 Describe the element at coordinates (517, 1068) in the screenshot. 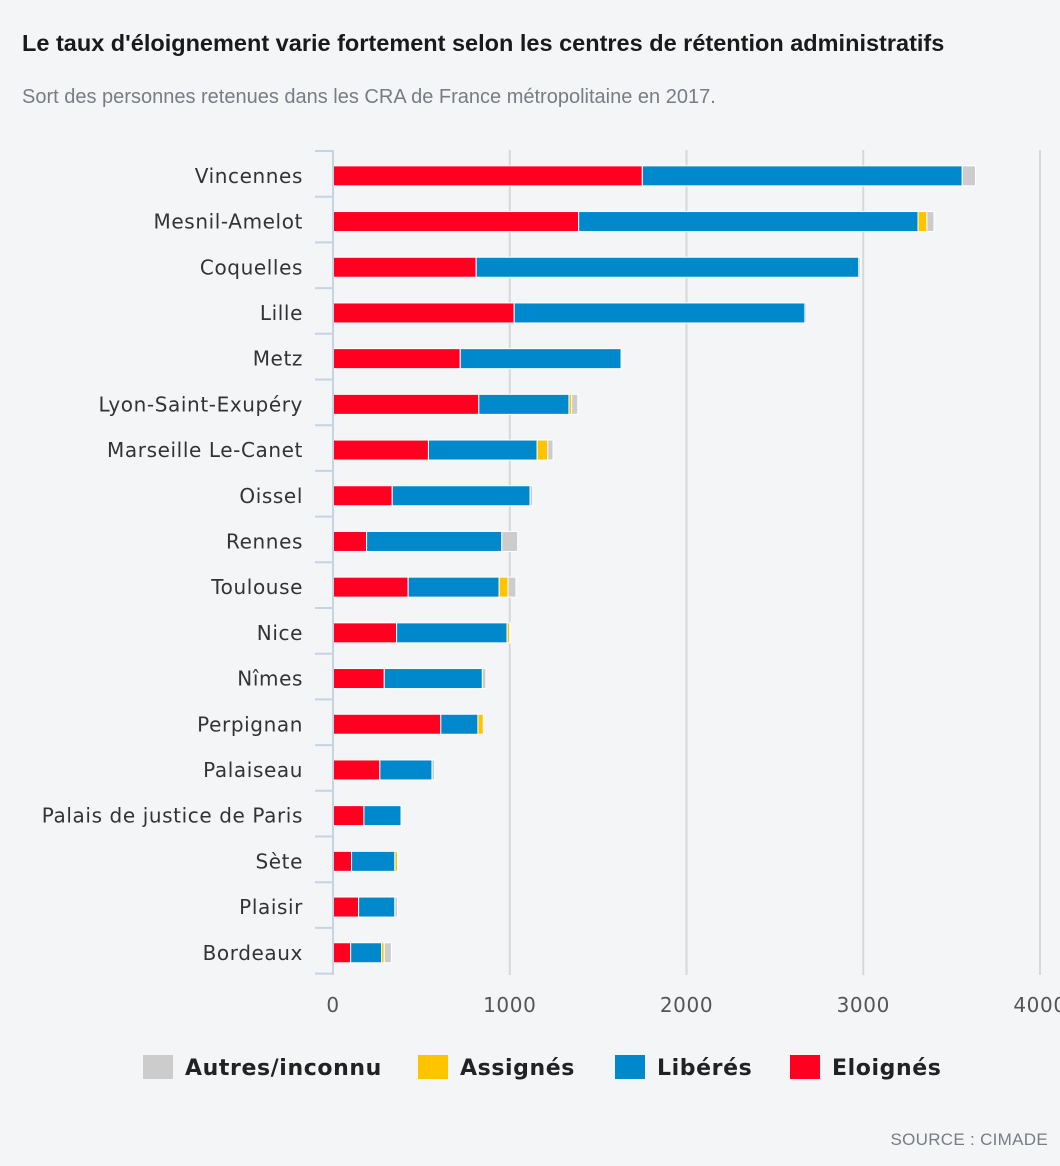

I see `legend-label-assignes: Assignés` at that location.